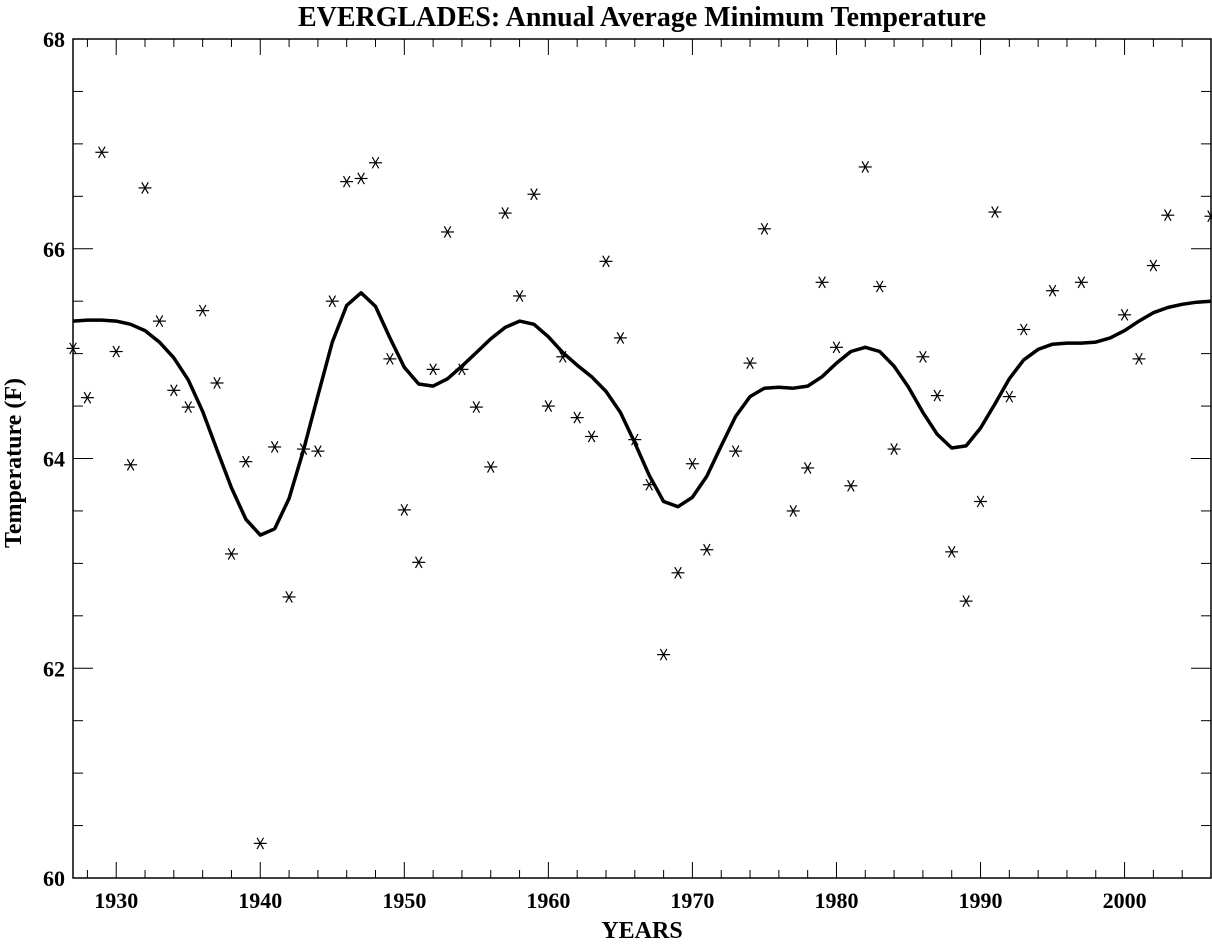 The image size is (1212, 947). What do you see at coordinates (54, 459) in the screenshot?
I see `y-tick-label: 64` at bounding box center [54, 459].